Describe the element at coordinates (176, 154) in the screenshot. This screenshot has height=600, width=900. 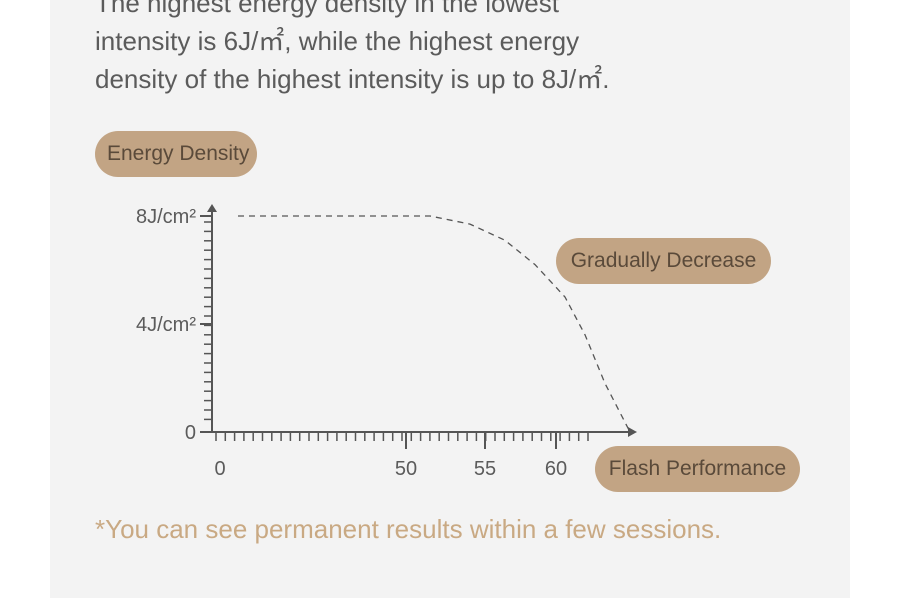
I see `y-axis-label: Energy Density` at that location.